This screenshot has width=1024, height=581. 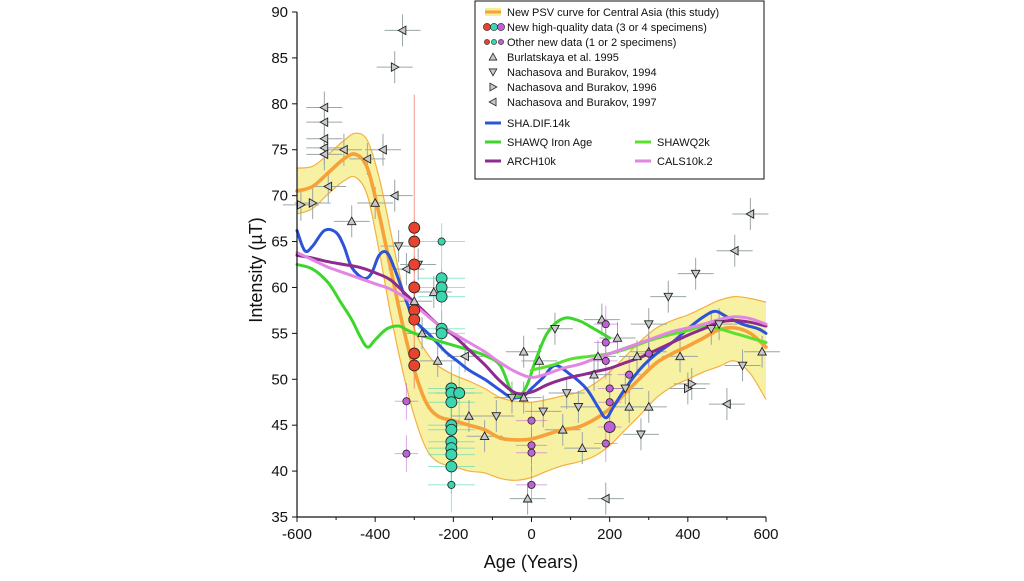 What do you see at coordinates (279, 517) in the screenshot?
I see `y-tick-label: 35` at bounding box center [279, 517].